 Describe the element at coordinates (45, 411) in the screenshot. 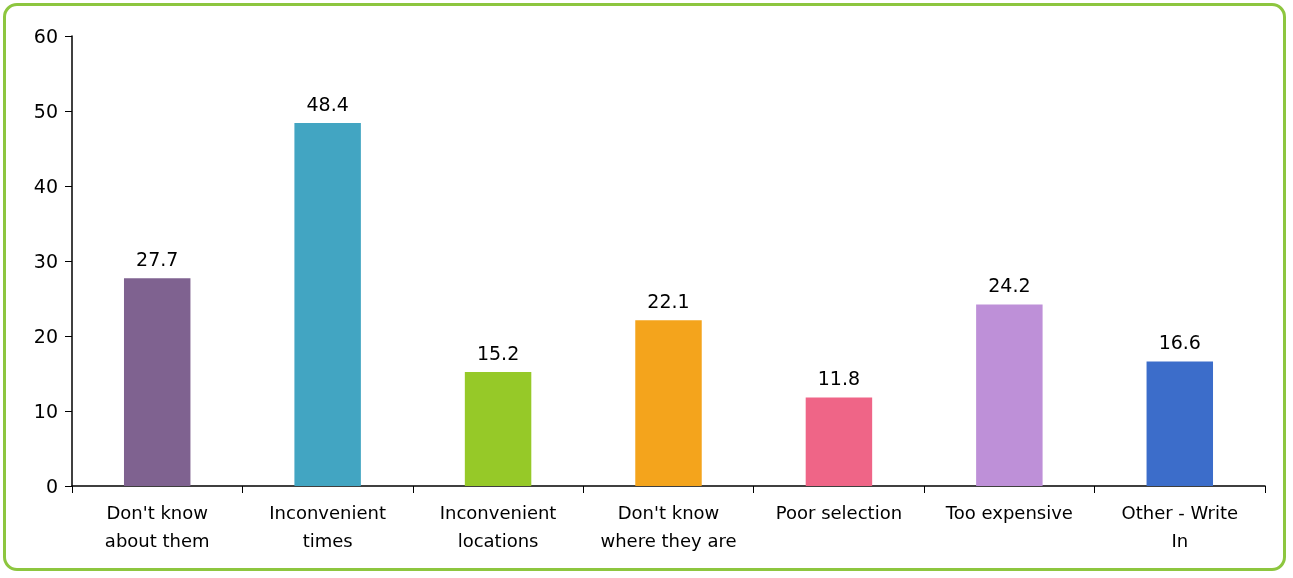

I see `y-tick-label: 10` at that location.